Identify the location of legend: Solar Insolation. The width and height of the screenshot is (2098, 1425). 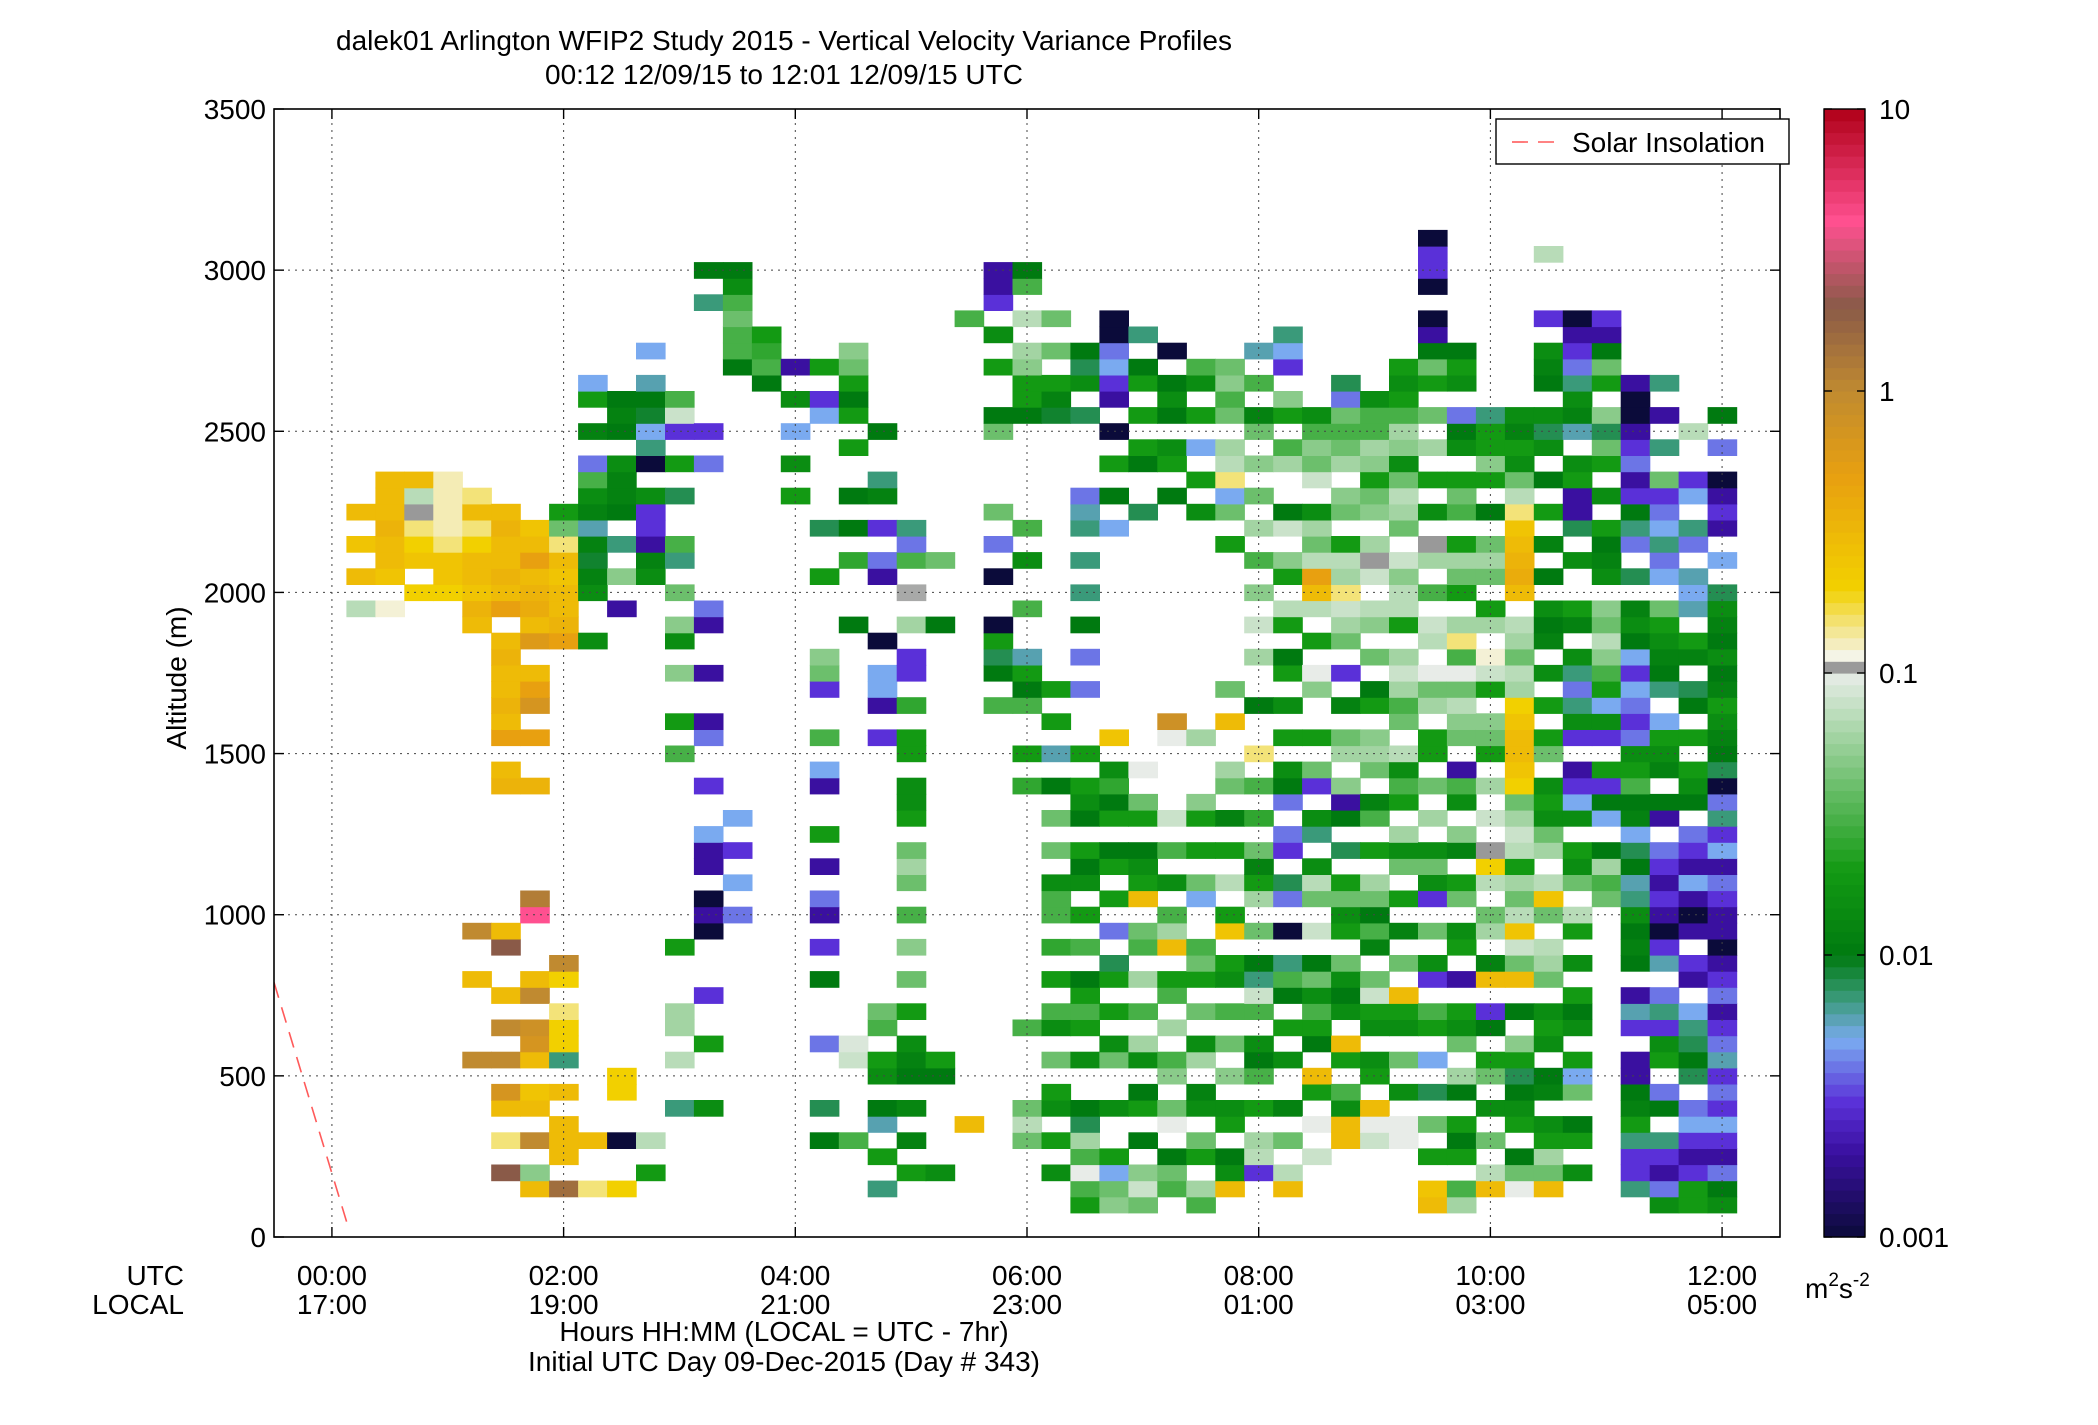
(1642, 141).